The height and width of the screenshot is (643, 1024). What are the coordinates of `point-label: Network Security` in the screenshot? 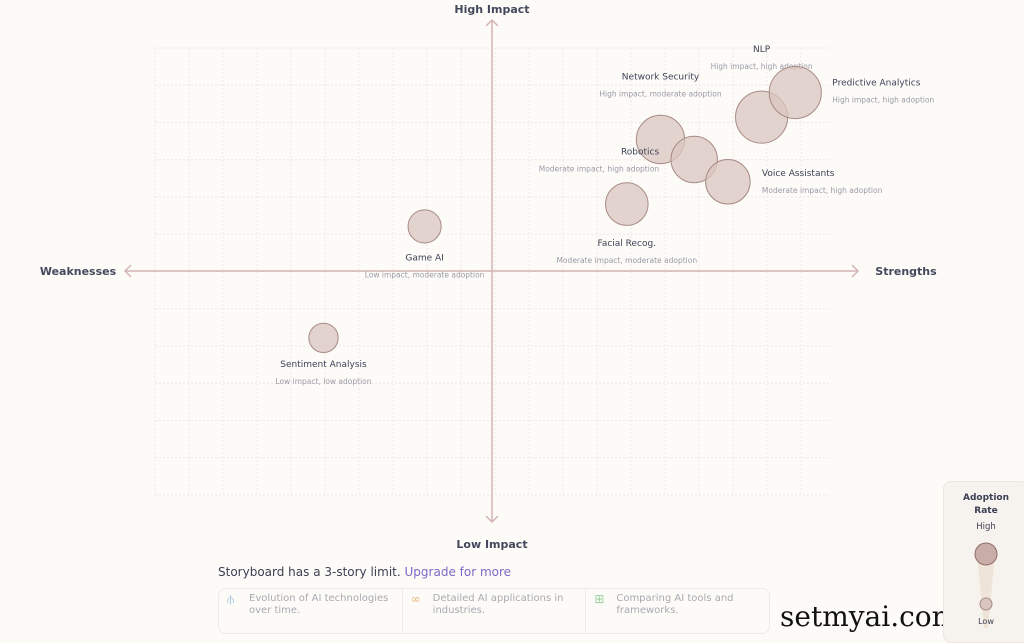 It's located at (661, 77).